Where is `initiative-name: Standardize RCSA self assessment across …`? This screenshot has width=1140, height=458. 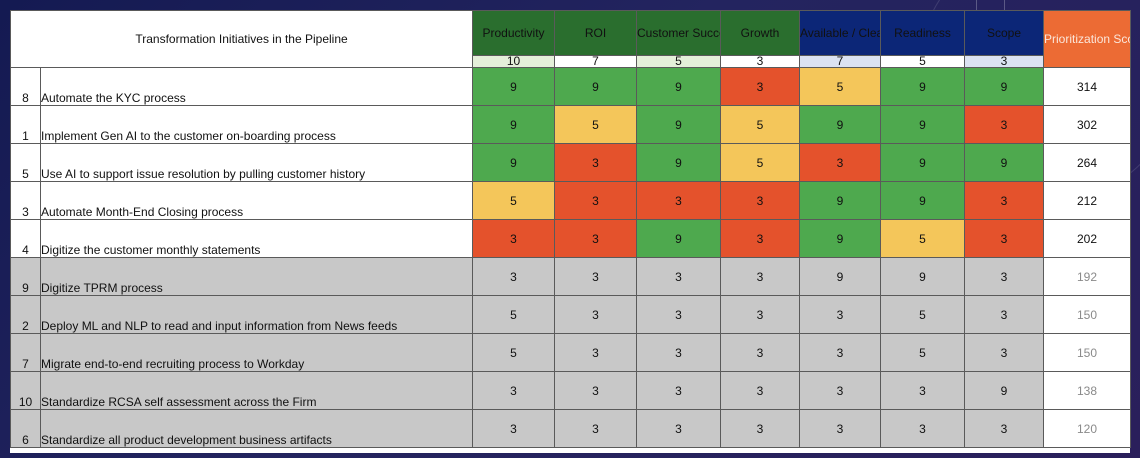
initiative-name: Standardize RCSA self assessment across … is located at coordinates (256, 390).